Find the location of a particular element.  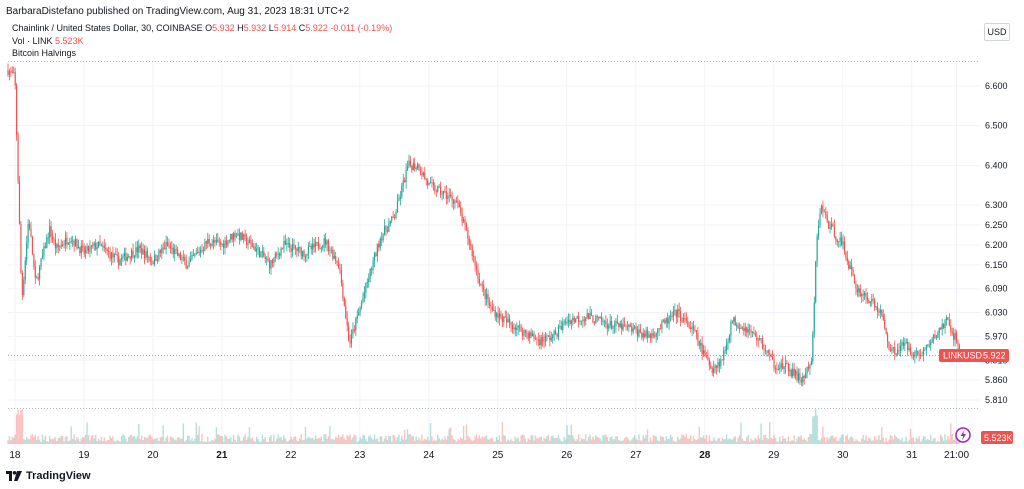

lightning-icon is located at coordinates (963, 435).